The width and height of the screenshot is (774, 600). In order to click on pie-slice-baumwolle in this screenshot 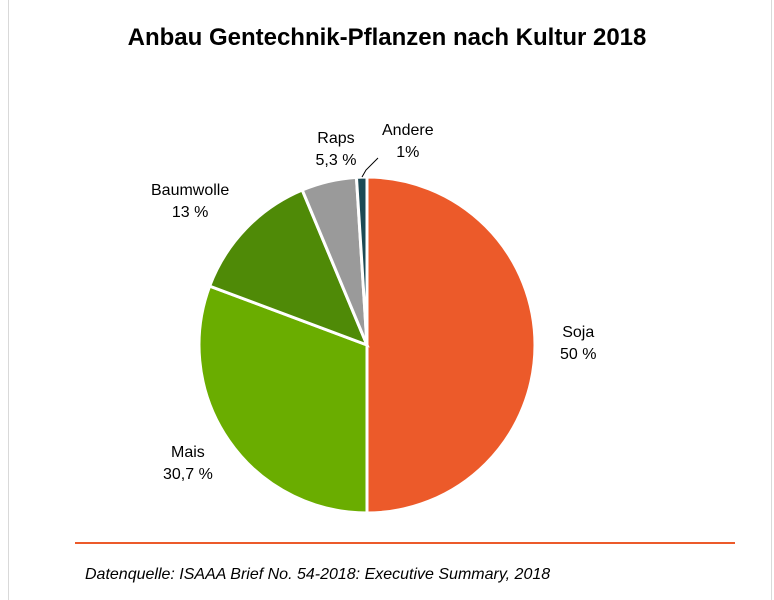, I will do `click(288, 268)`.